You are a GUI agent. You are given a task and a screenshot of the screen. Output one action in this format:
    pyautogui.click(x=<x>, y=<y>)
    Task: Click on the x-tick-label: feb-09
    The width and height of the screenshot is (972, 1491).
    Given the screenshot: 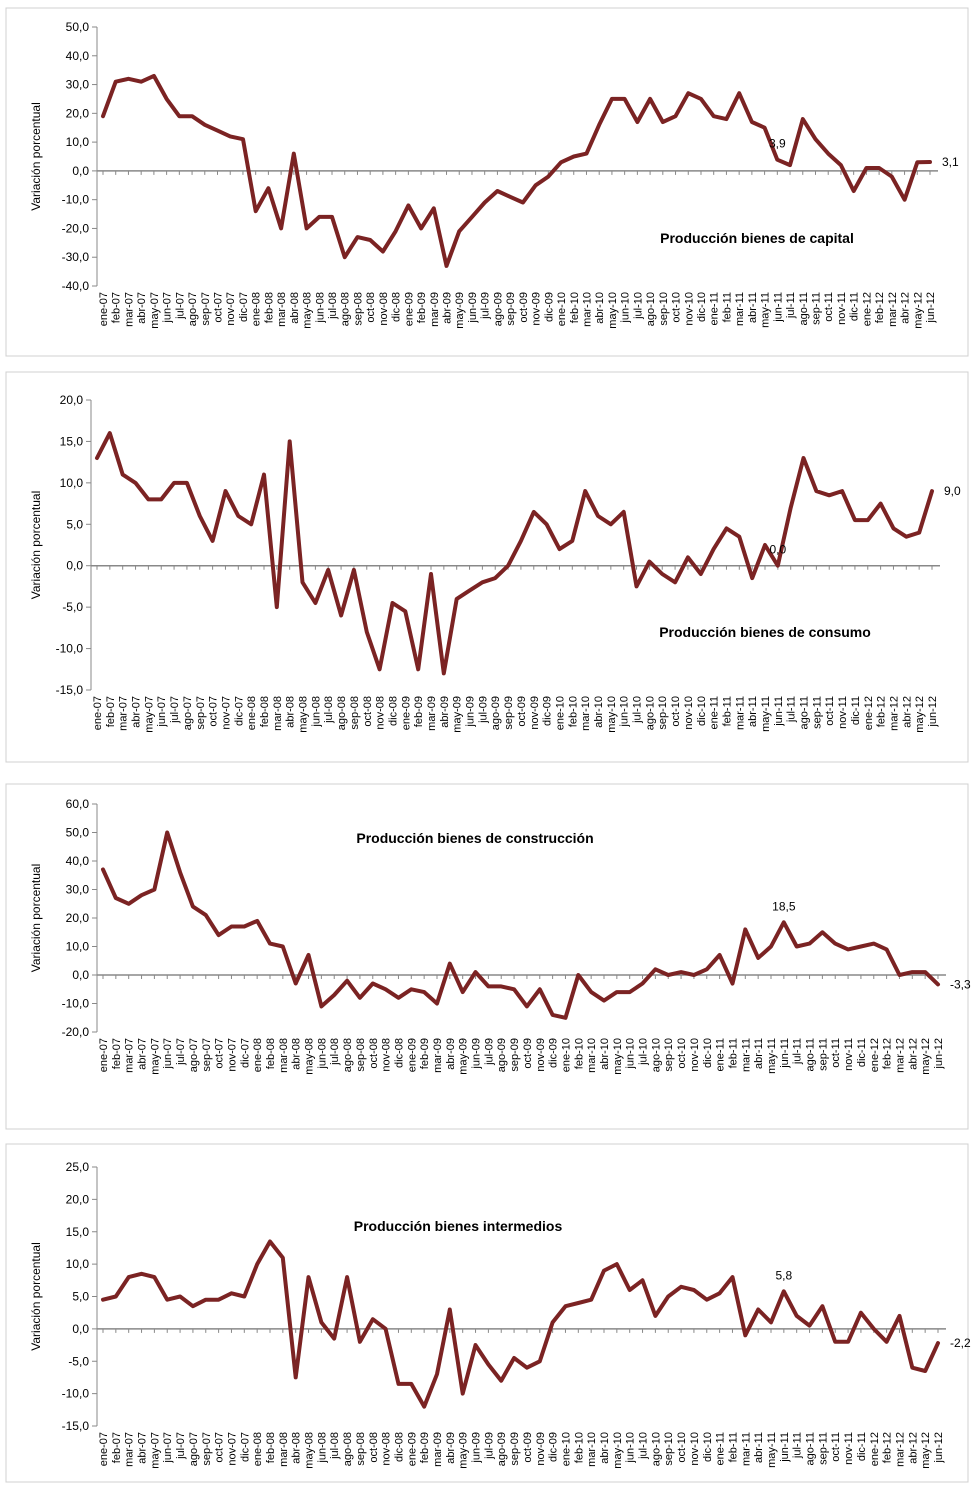 What is the action you would take?
    pyautogui.click(x=425, y=1053)
    